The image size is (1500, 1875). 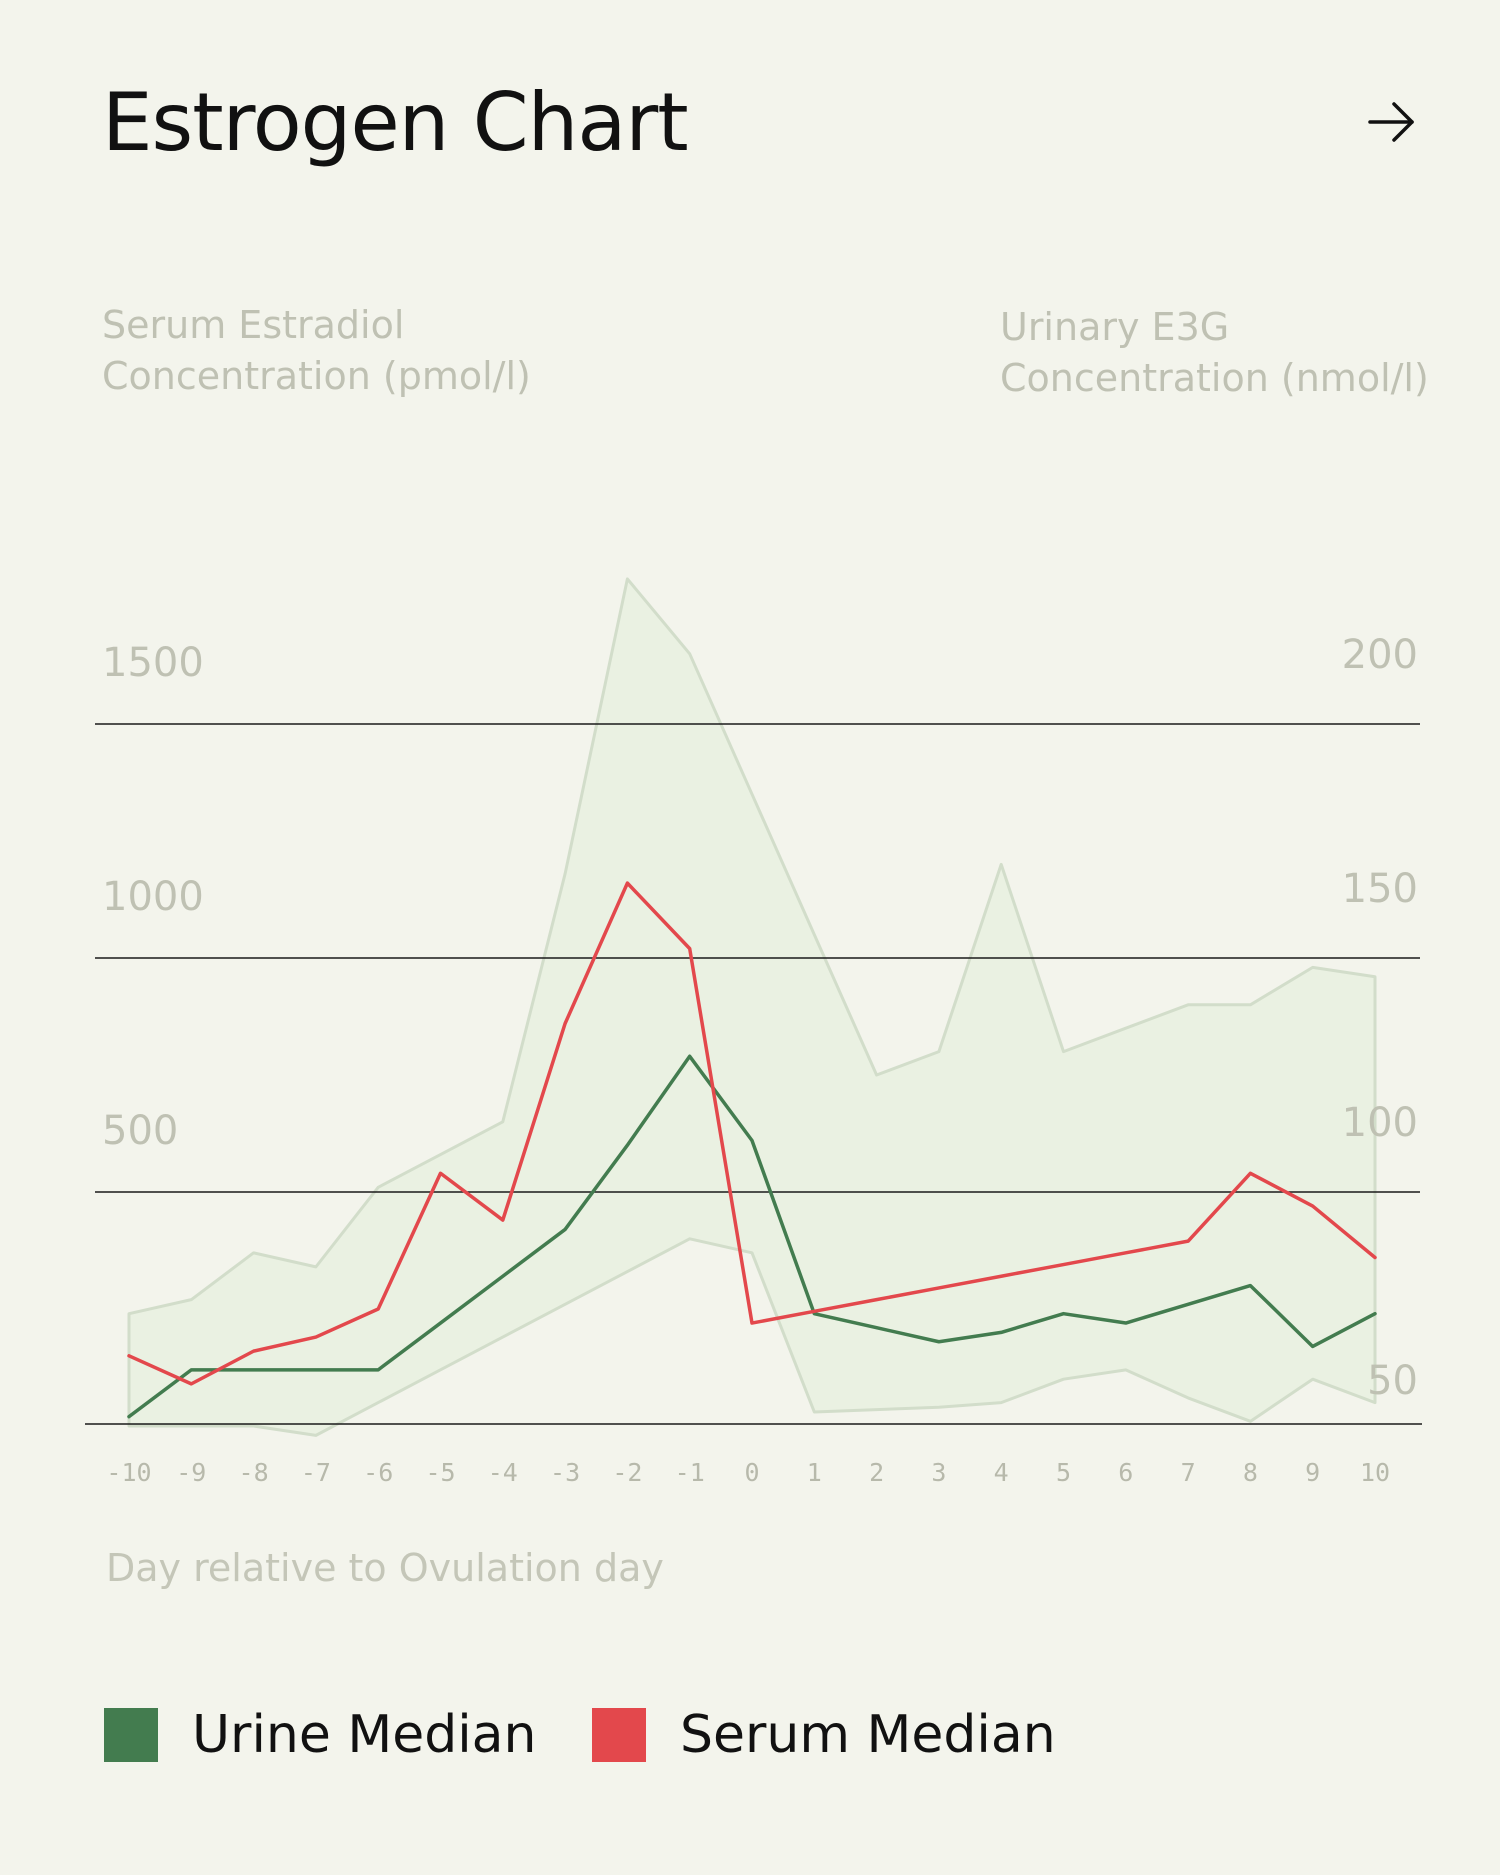 I want to click on left-tick-label: 500, so click(x=140, y=1131).